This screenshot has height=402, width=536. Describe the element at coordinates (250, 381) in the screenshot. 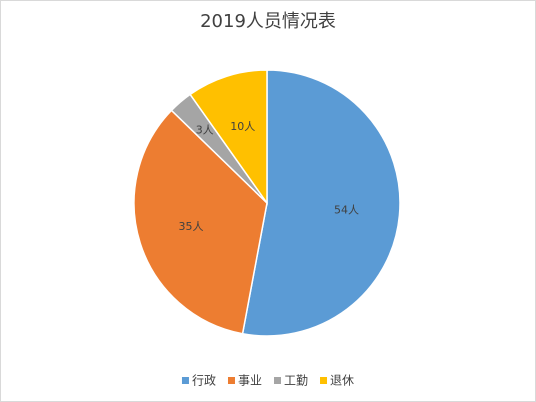

I see `legend-label: 事业` at that location.